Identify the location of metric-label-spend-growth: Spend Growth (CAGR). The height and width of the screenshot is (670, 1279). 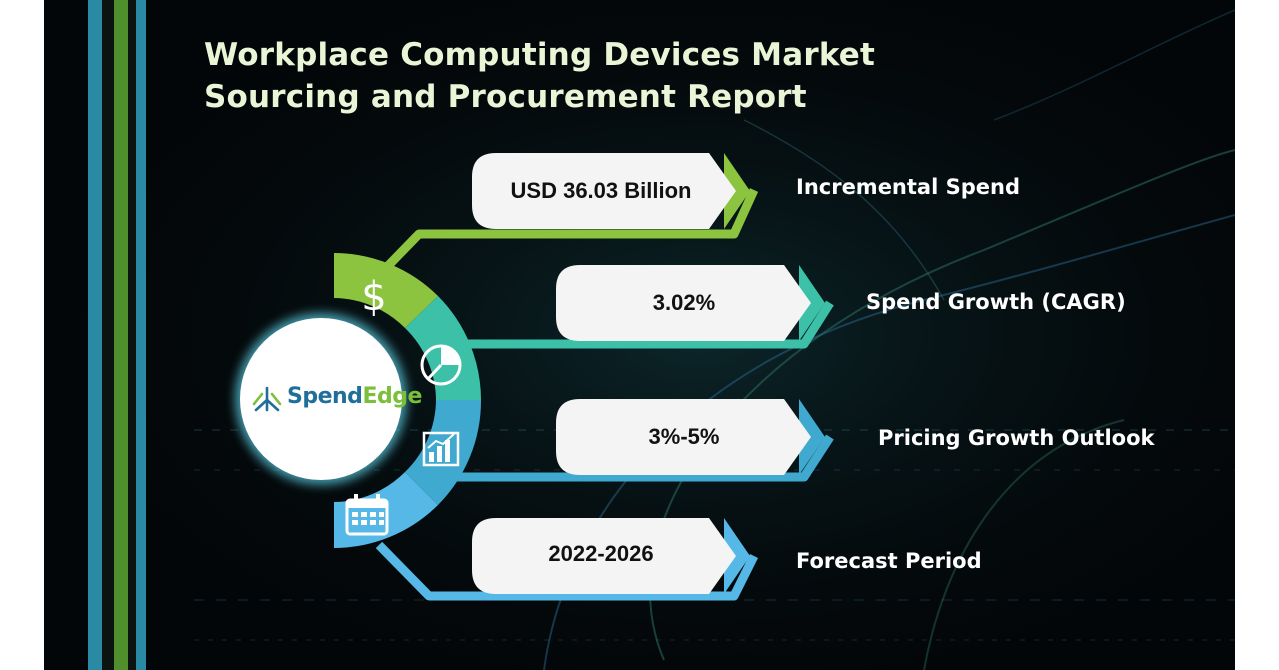
(996, 302).